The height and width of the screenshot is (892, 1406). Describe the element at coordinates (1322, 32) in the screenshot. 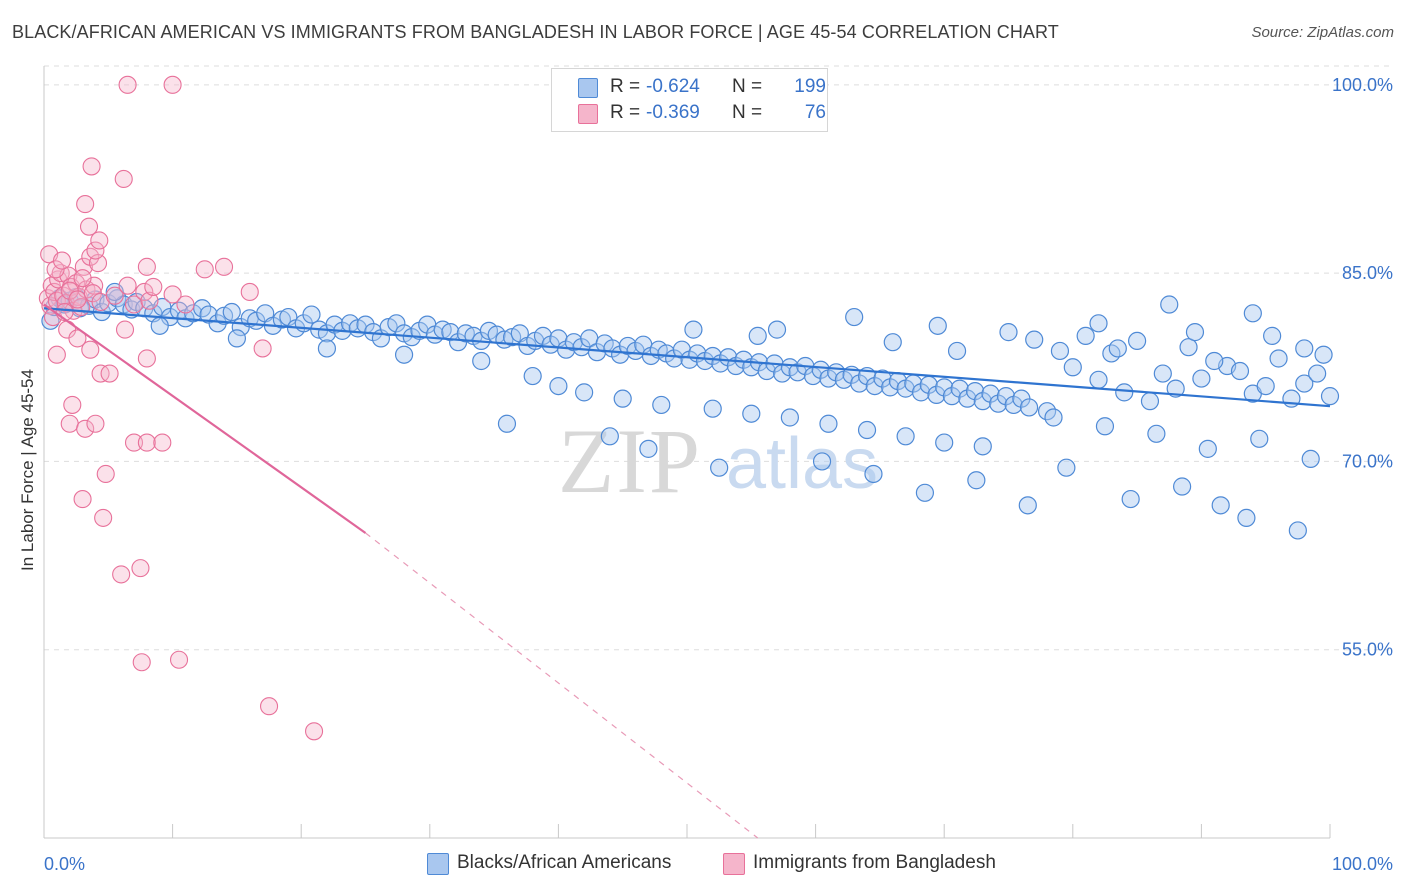

I see `source-label: Source: ZipAtlas.com` at that location.